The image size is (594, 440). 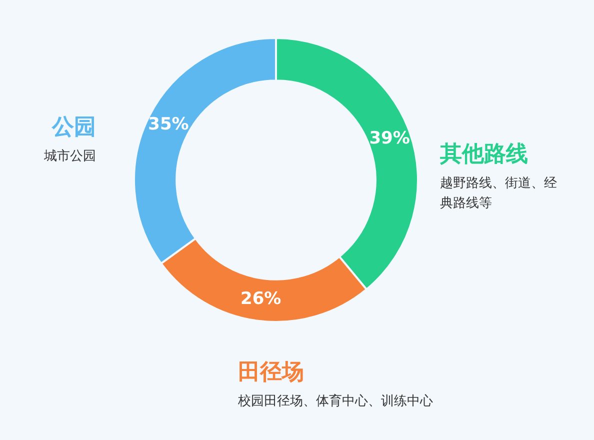 What do you see at coordinates (168, 124) in the screenshot?
I see `data-label: 35%` at bounding box center [168, 124].